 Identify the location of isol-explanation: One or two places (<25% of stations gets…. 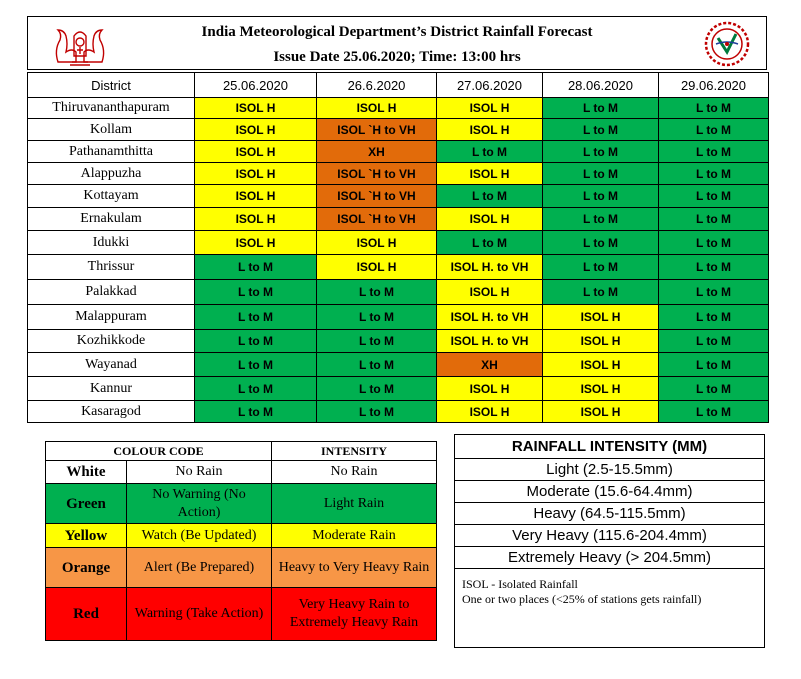
(582, 599).